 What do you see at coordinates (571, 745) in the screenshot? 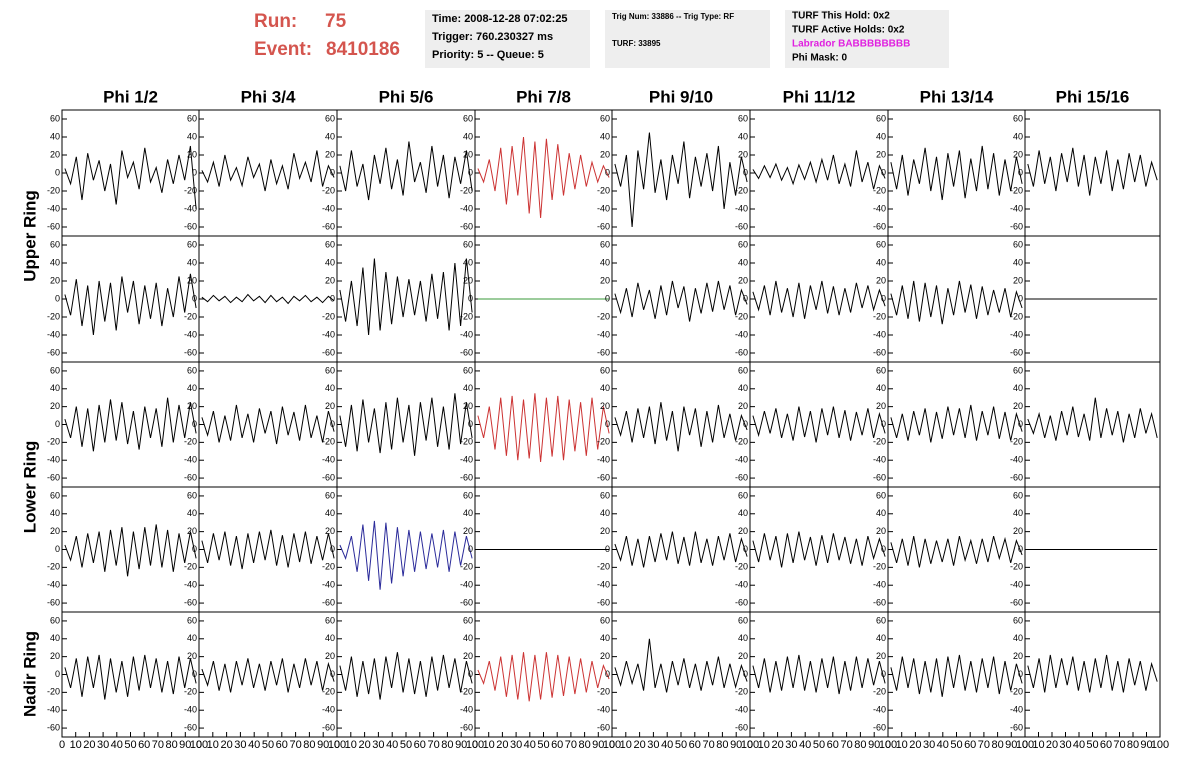
I see `x-tick-label: 70` at bounding box center [571, 745].